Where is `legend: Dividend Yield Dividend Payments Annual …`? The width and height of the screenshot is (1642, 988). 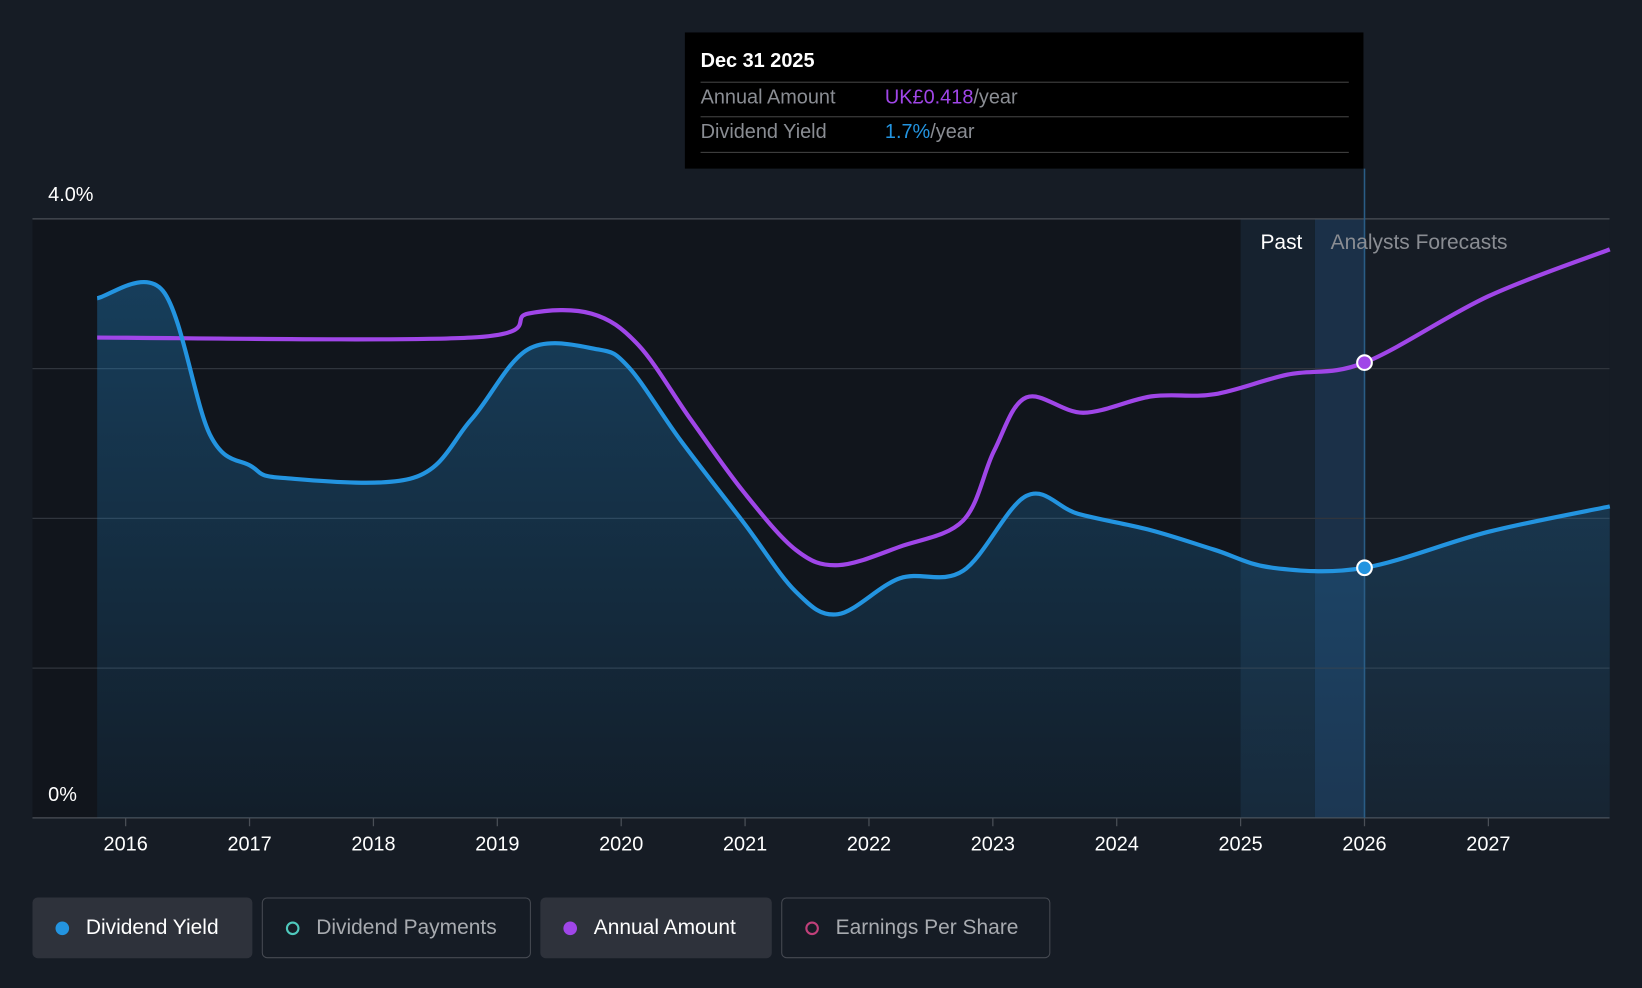 legend: Dividend Yield Dividend Payments Annual … is located at coordinates (541, 928).